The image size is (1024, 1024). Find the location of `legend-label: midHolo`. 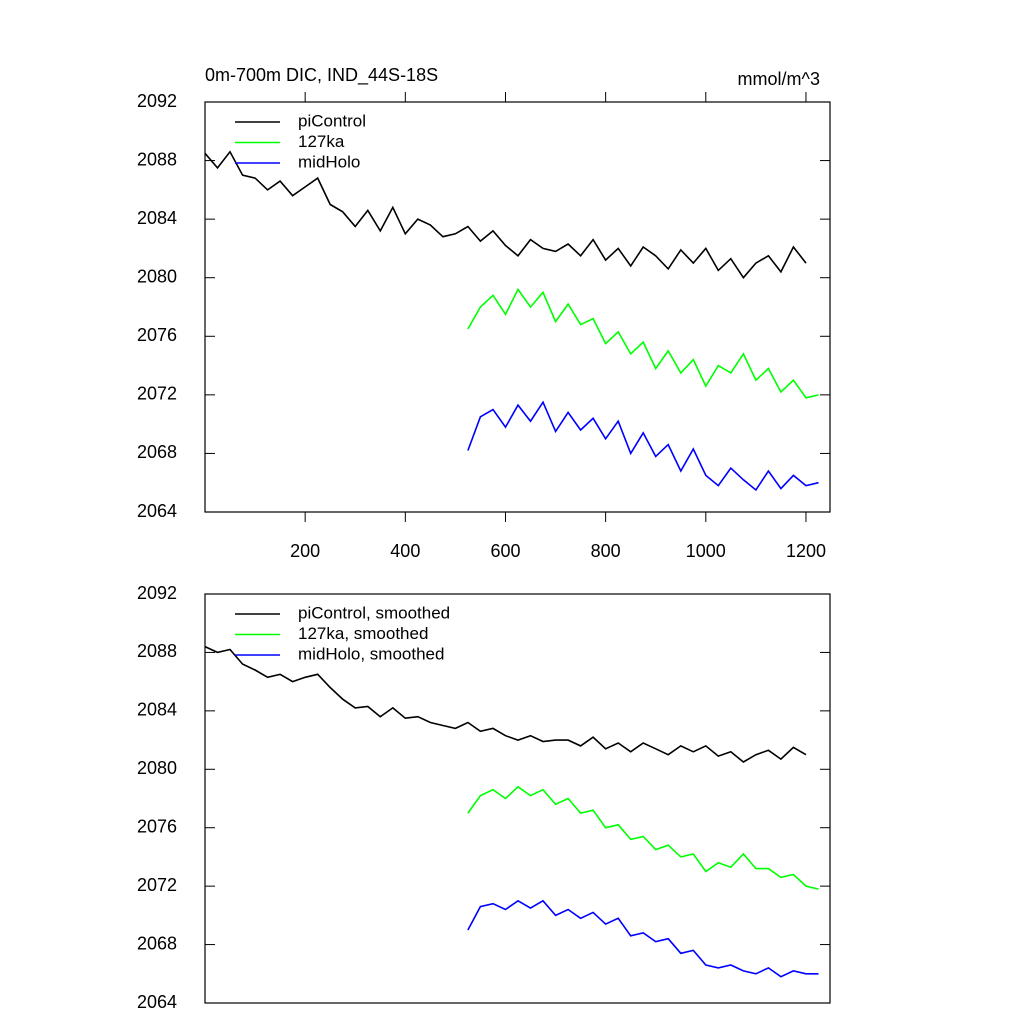

legend-label: midHolo is located at coordinates (329, 161).